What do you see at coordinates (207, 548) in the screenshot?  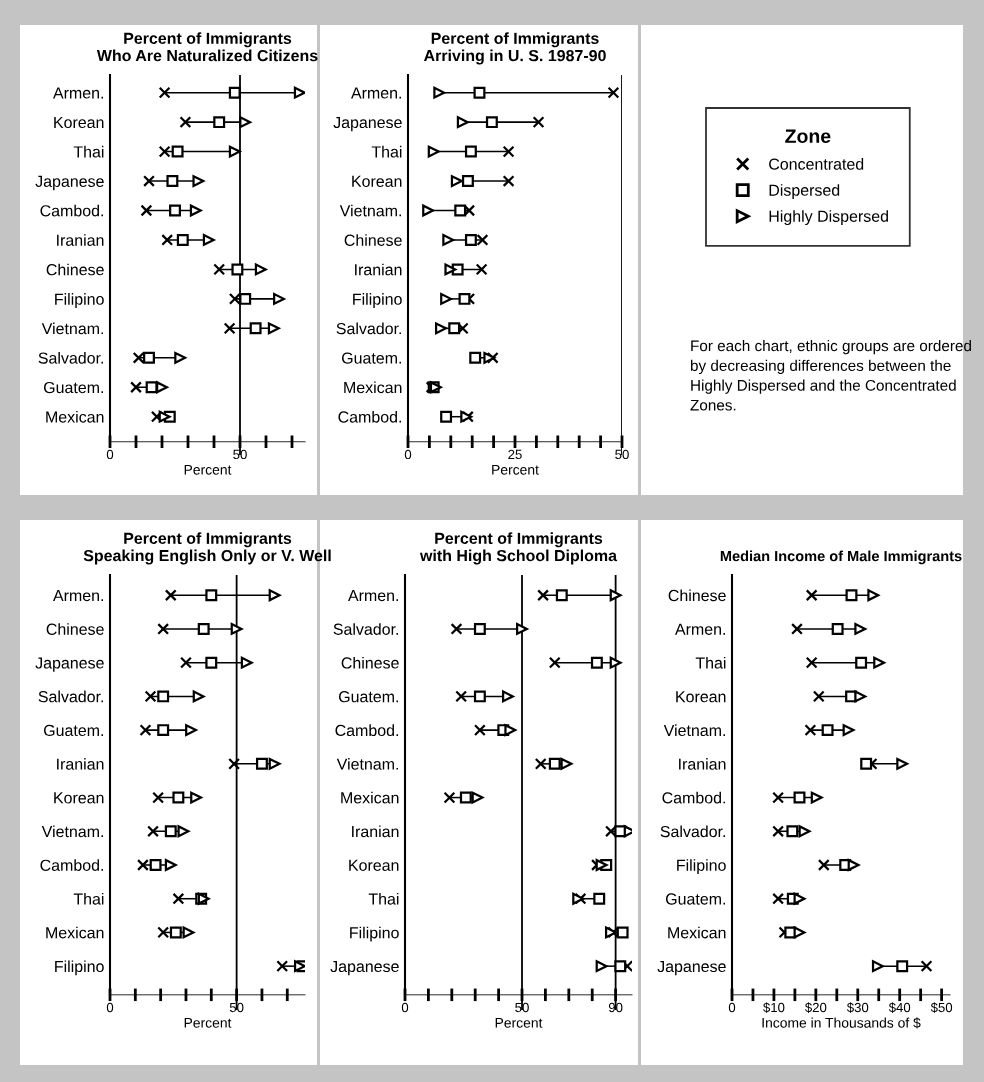 I see `chart-title: Percent of Immigrants Speaking English Only or V. Well` at bounding box center [207, 548].